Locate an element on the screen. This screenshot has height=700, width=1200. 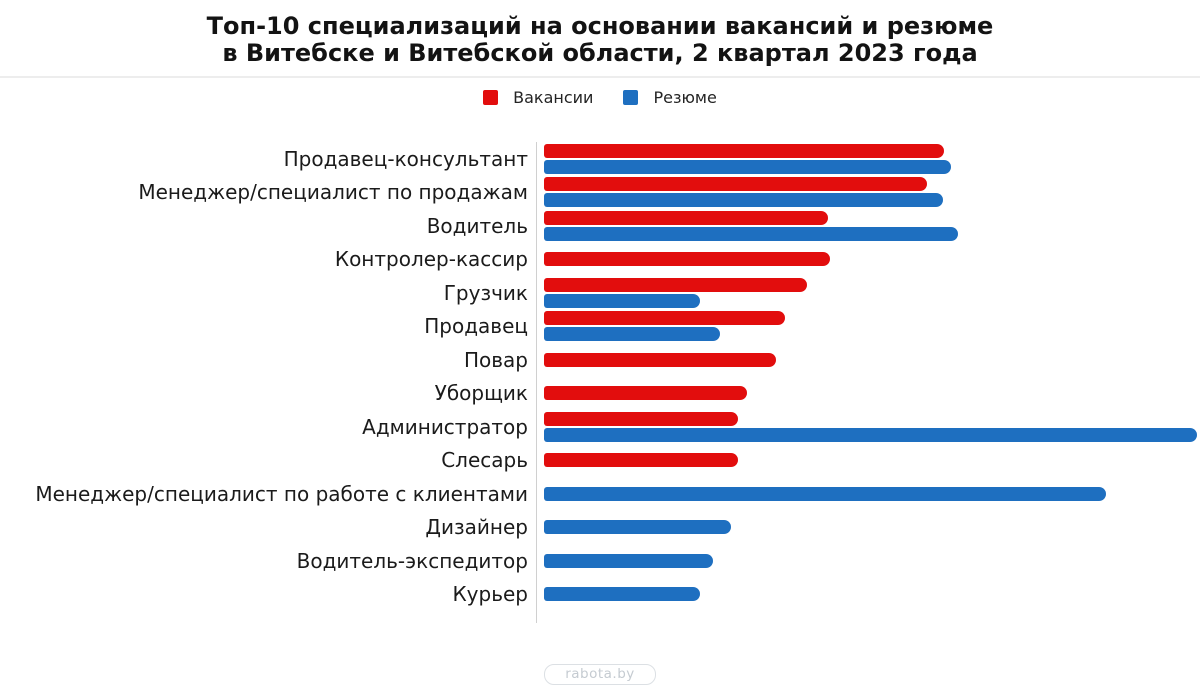
vacancies-color-swatch is located at coordinates (491, 97).